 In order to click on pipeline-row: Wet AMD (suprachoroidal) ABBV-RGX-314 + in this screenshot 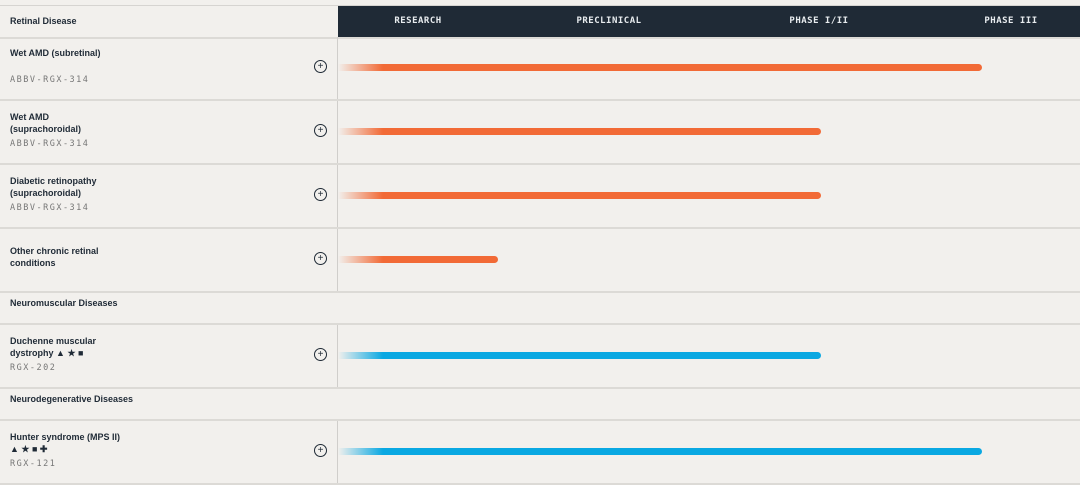, I will do `click(540, 133)`.